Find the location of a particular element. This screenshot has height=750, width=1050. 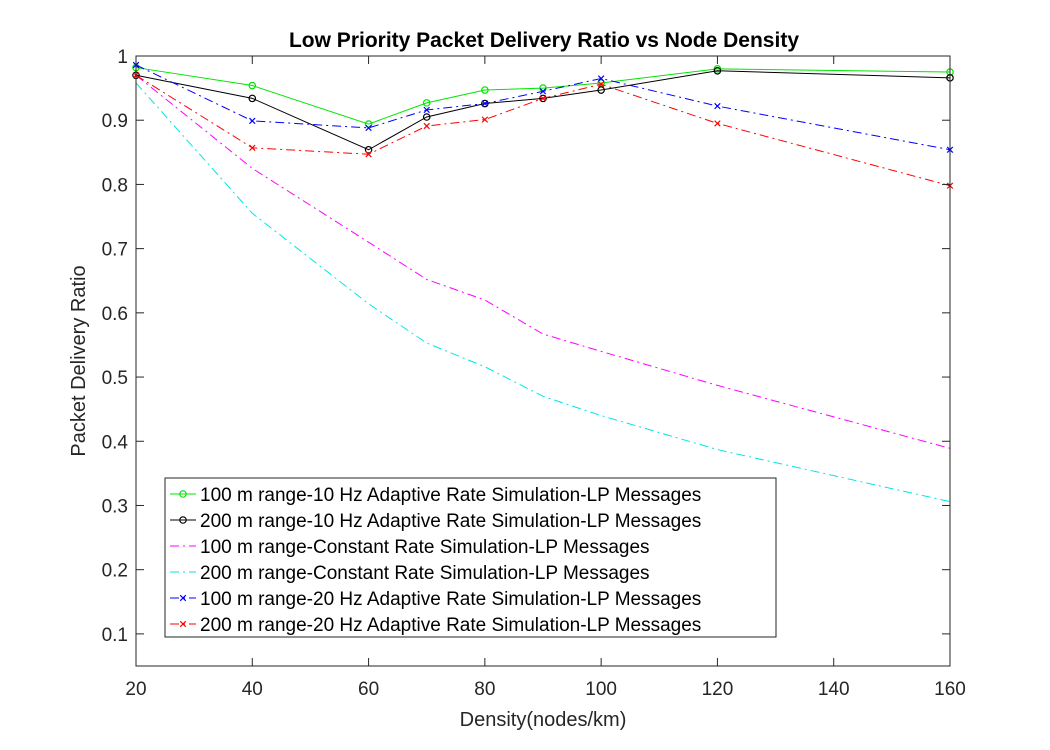

y-tick-label: 0.4 is located at coordinates (115, 442).